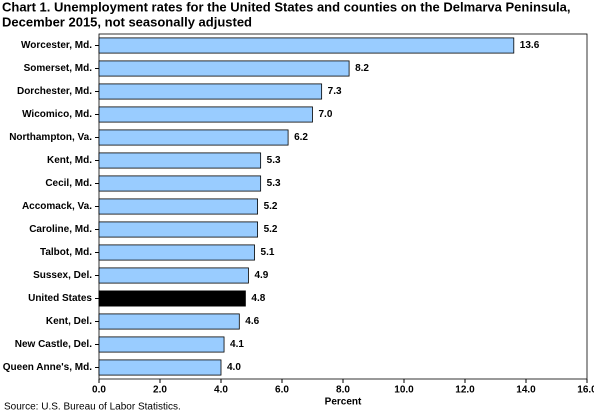  What do you see at coordinates (585, 390) in the screenshot?
I see `x-tick-label: 16.0` at bounding box center [585, 390].